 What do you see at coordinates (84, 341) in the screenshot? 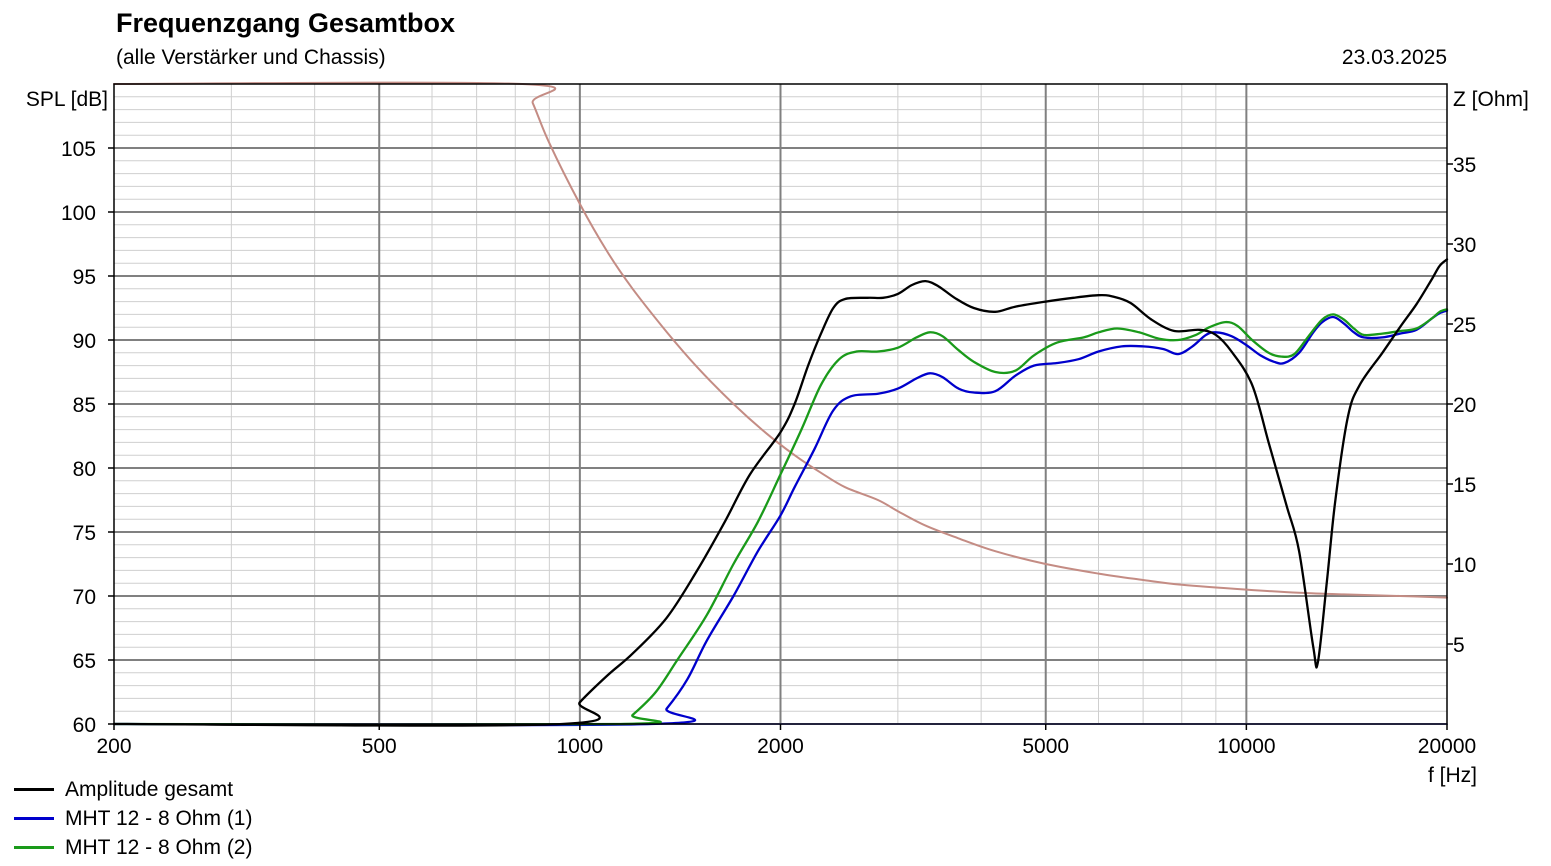
I see `y-tick-label: 90` at bounding box center [84, 341].